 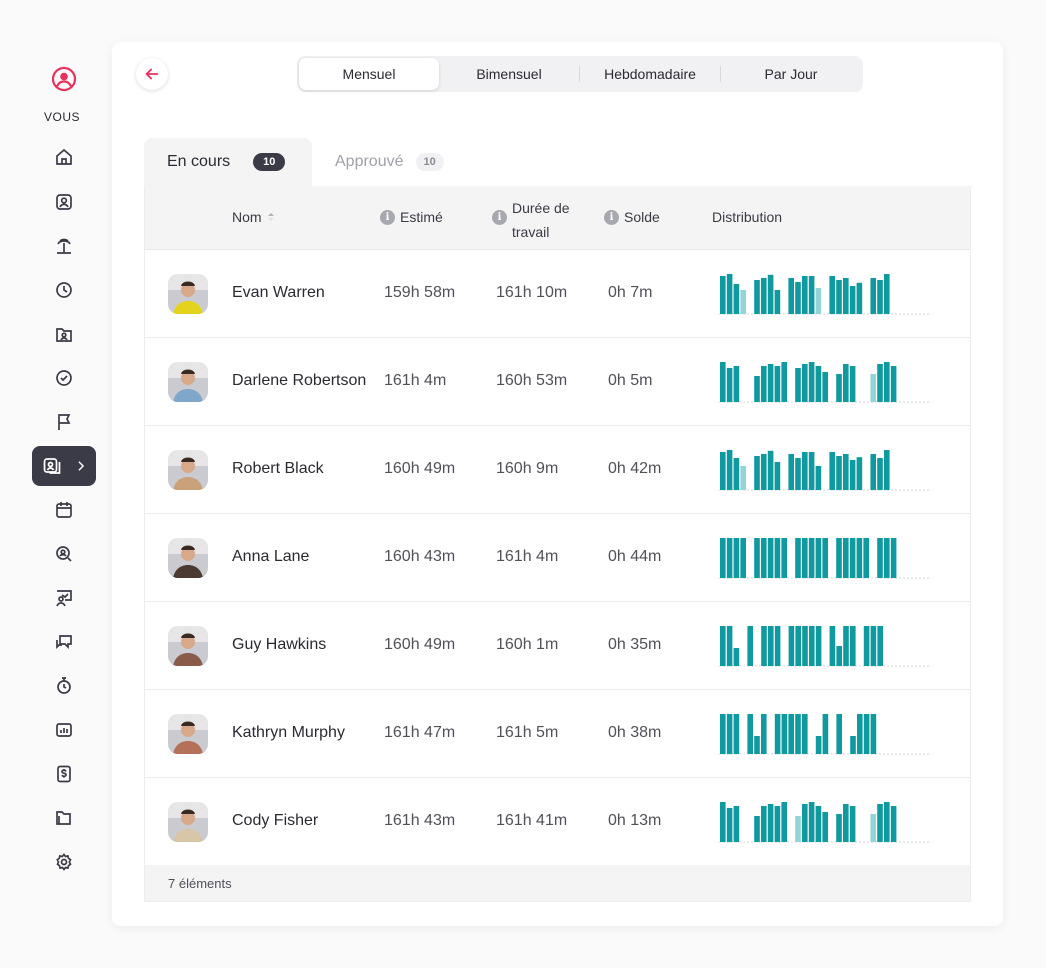 I want to click on work-duration: 161h 4m, so click(x=527, y=556).